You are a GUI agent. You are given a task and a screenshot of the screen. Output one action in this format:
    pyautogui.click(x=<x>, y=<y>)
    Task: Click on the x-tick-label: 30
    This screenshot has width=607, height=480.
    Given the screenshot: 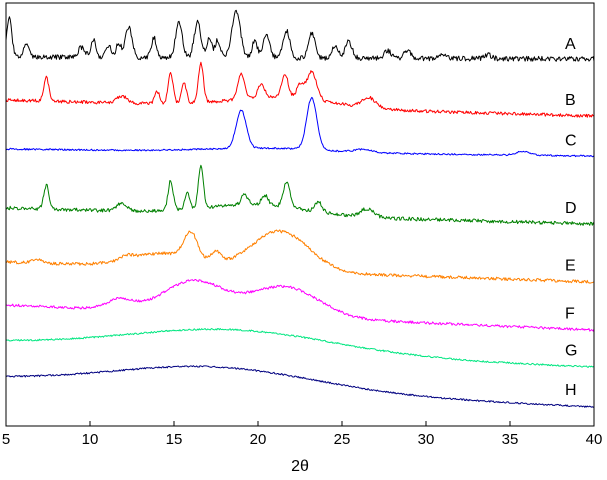 What is the action you would take?
    pyautogui.click(x=426, y=439)
    